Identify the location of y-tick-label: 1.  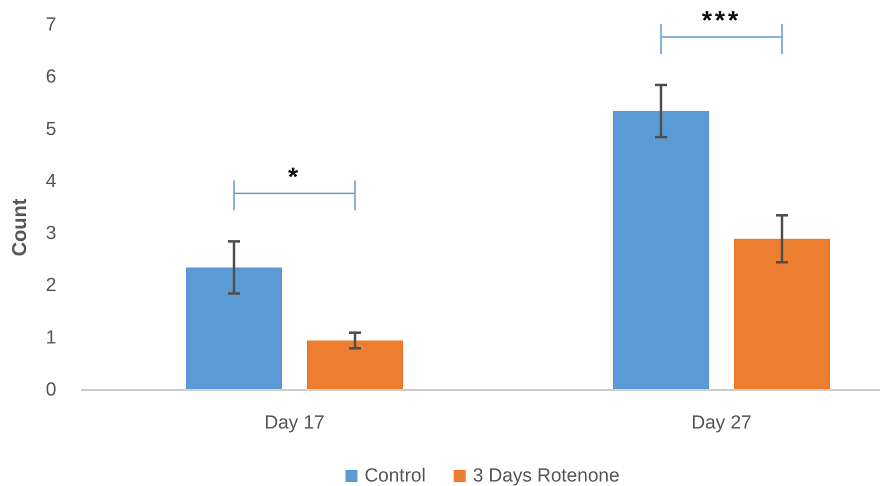
(51, 337).